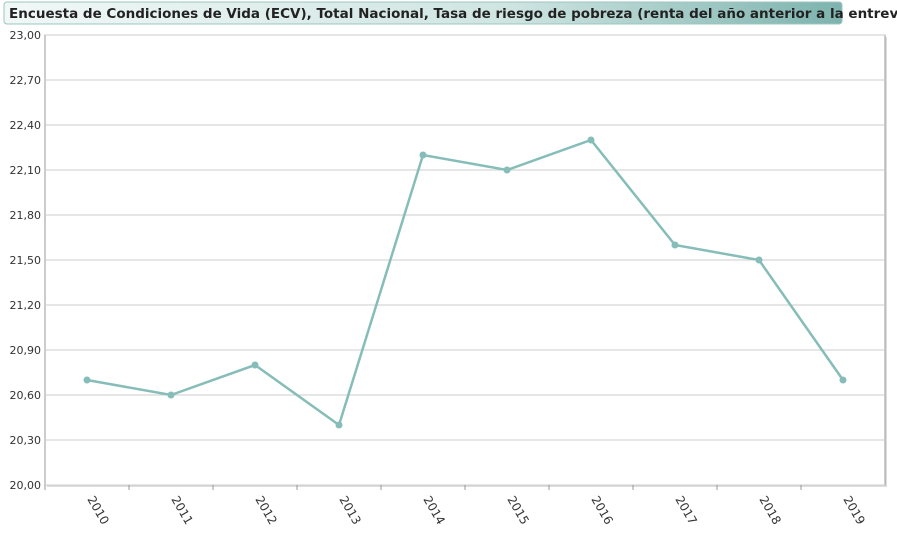 Image resolution: width=897 pixels, height=536 pixels. What do you see at coordinates (349, 510) in the screenshot?
I see `x-tick-label: 2013` at bounding box center [349, 510].